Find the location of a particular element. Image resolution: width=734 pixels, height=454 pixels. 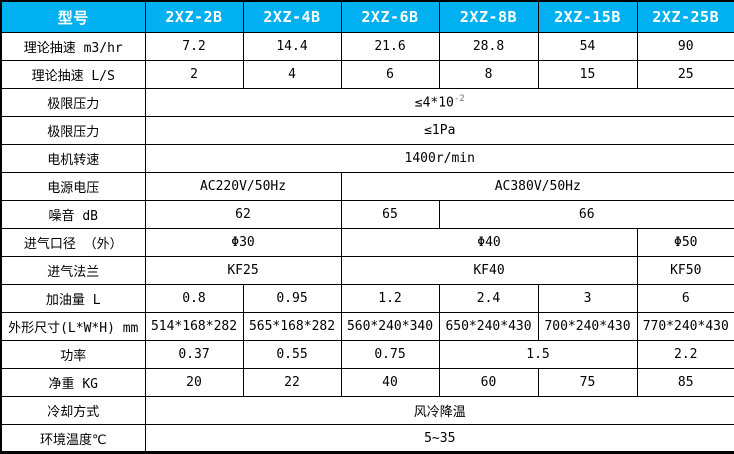

spec-cell-value: Φ30 is located at coordinates (243, 242).